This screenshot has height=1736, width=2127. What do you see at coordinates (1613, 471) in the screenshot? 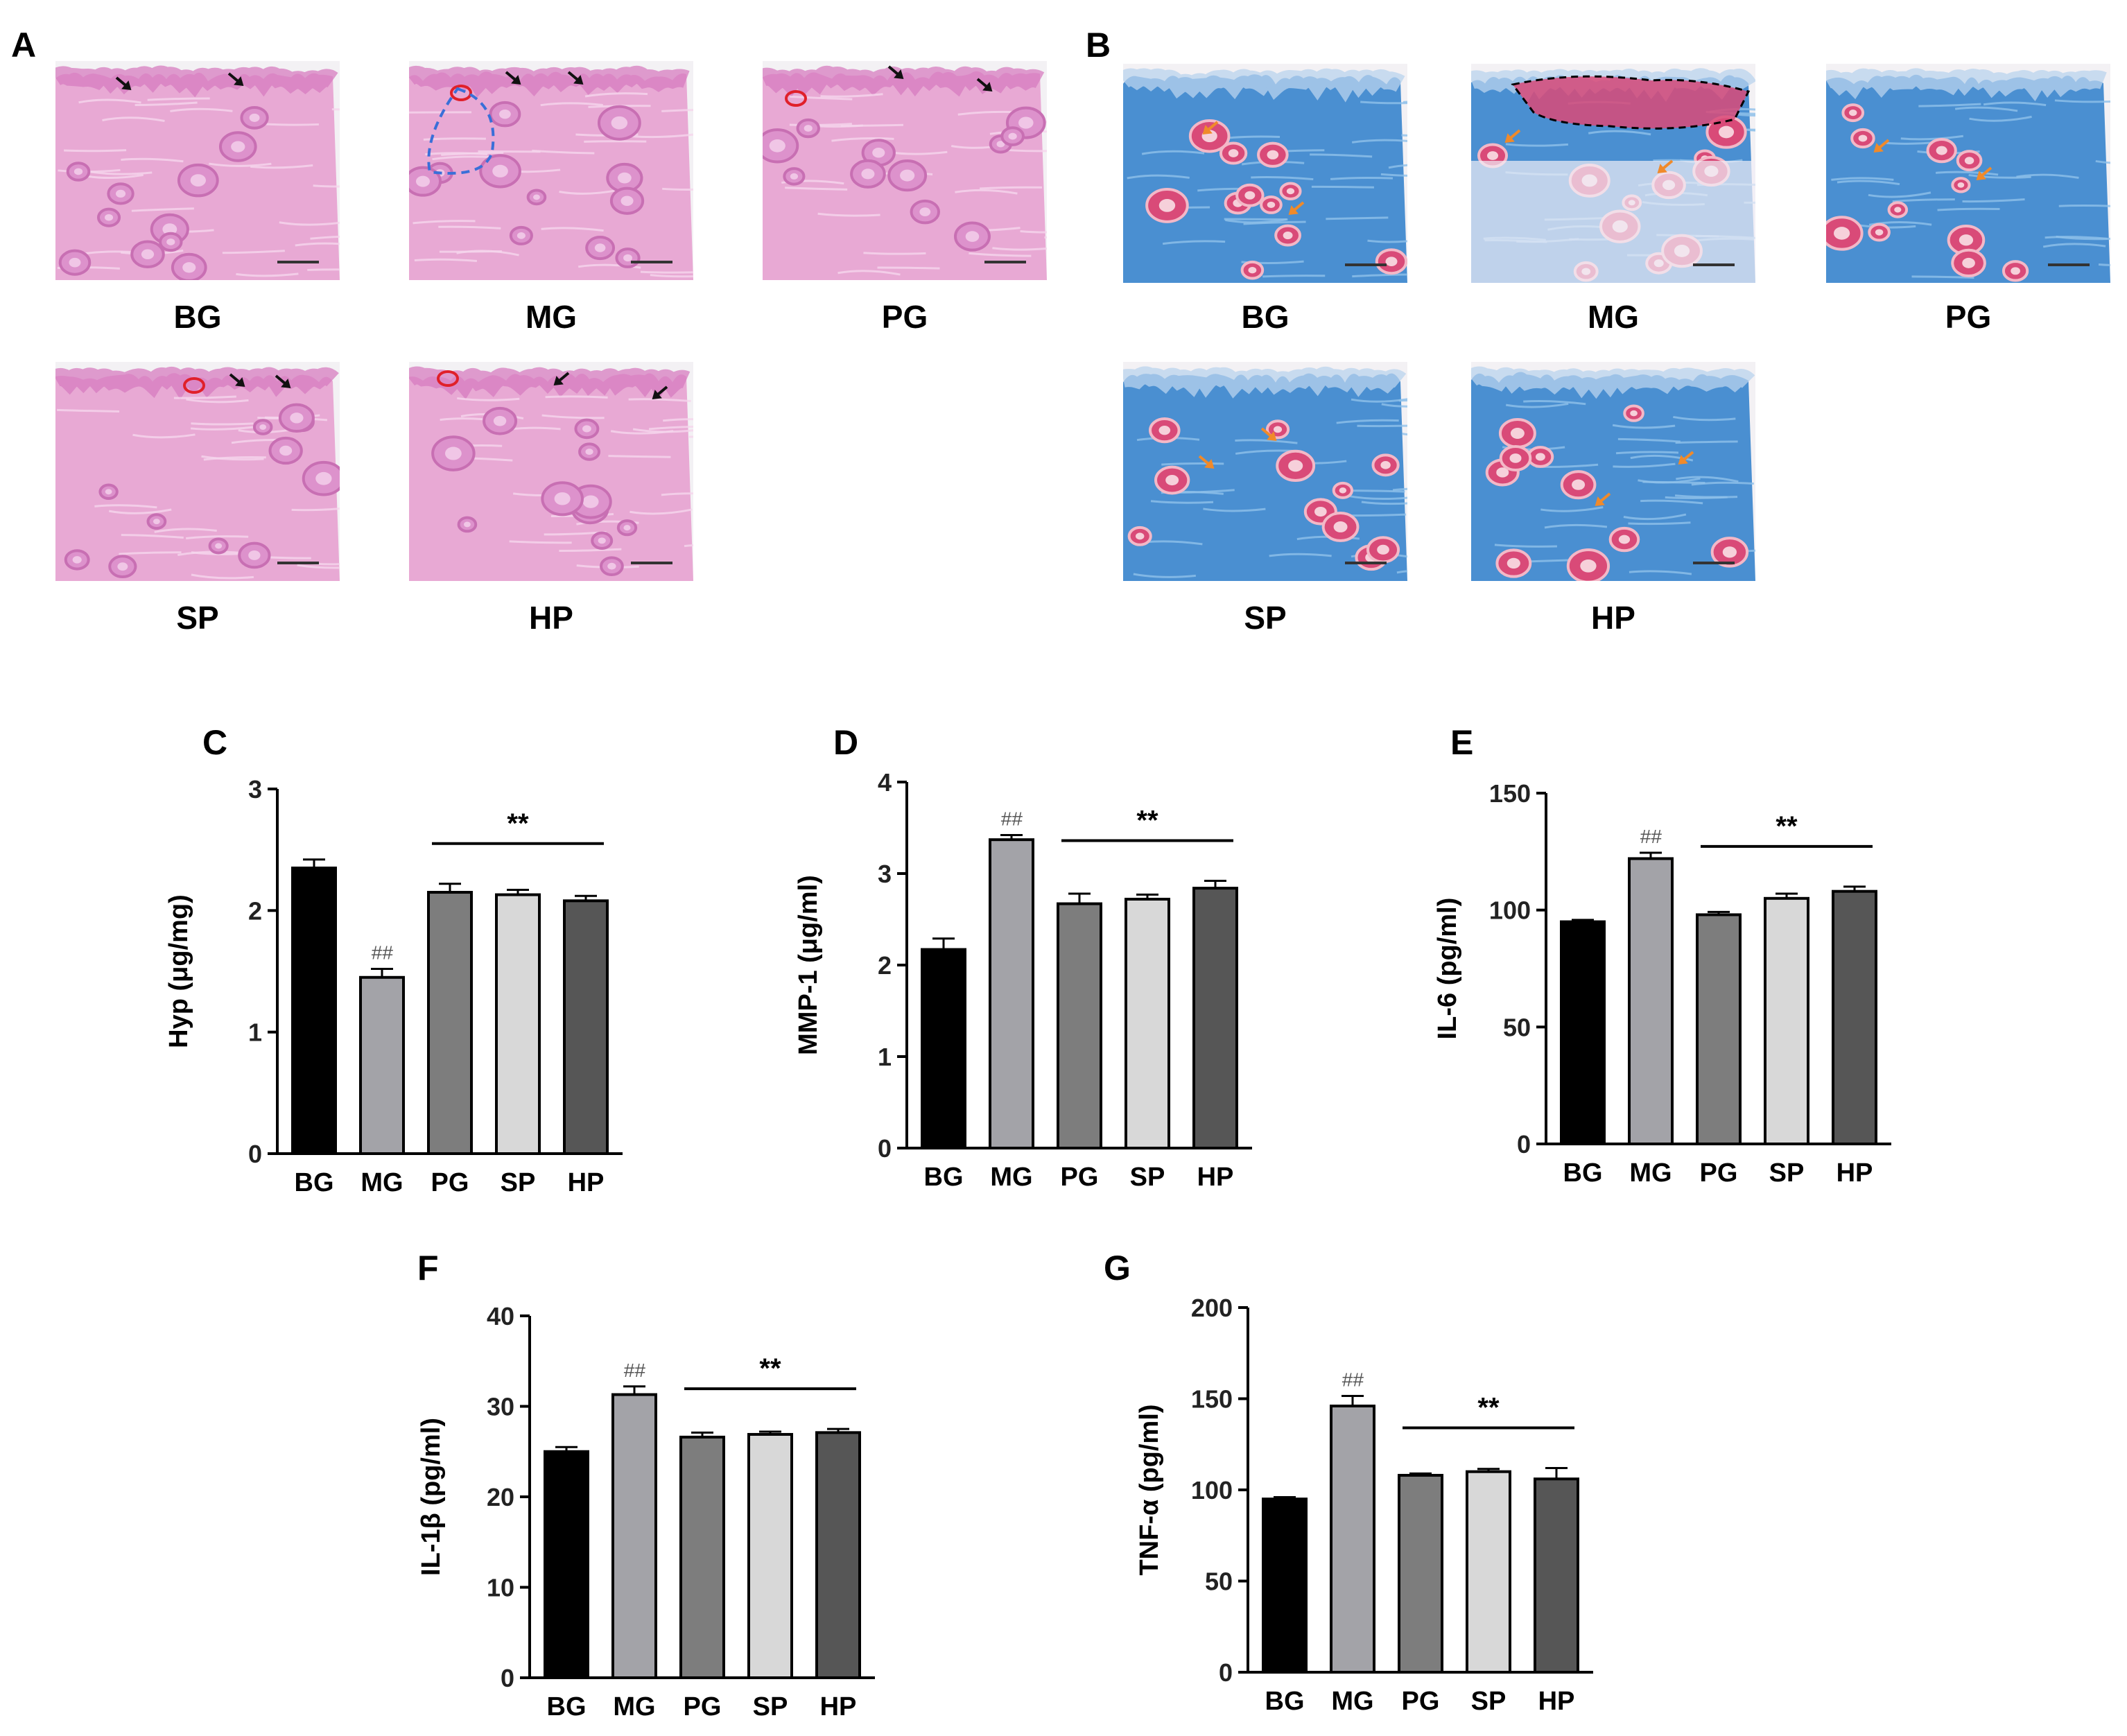
I see `micrograph-b-hp` at bounding box center [1613, 471].